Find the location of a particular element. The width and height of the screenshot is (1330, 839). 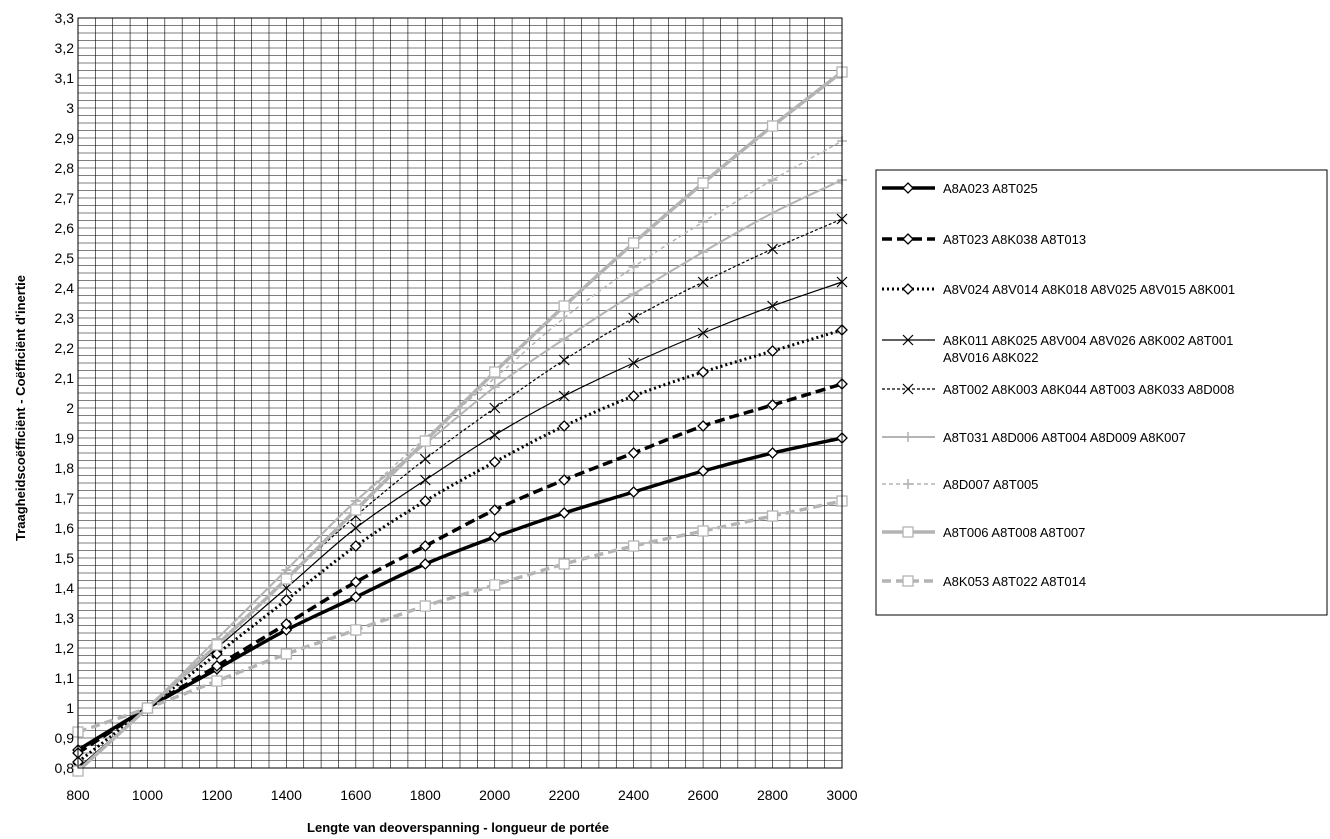

y-tick-label: 3,1 is located at coordinates (65, 78).